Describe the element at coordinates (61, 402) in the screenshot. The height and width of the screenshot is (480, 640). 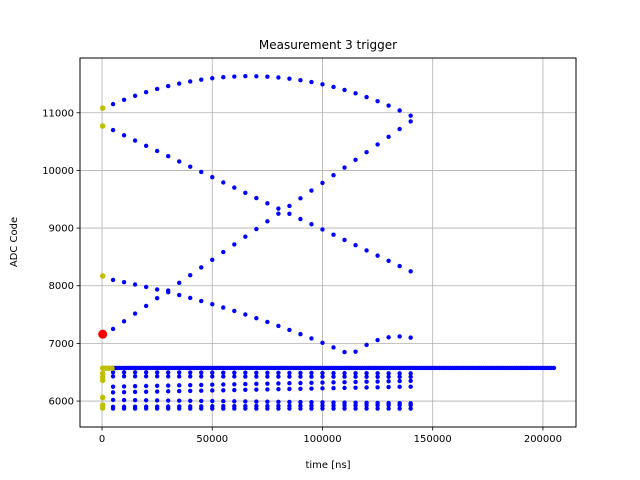
I see `y-tick-label: 6000` at that location.